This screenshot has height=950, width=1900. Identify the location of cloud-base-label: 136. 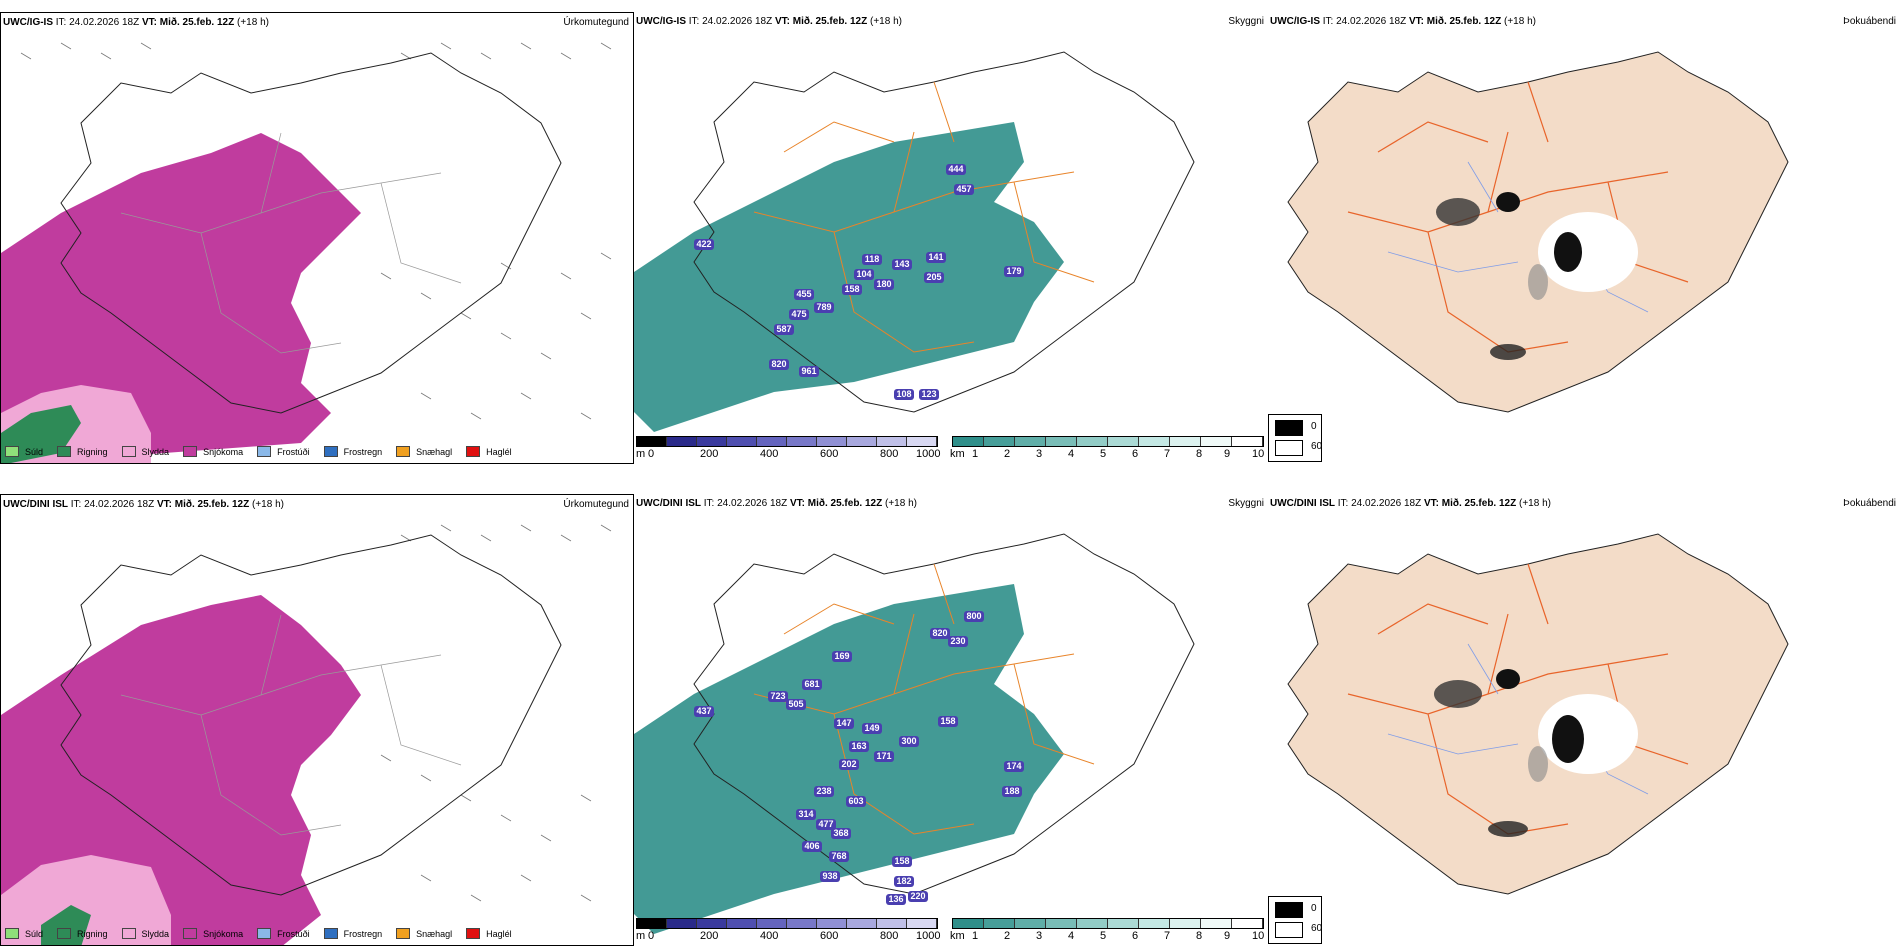
(895, 899).